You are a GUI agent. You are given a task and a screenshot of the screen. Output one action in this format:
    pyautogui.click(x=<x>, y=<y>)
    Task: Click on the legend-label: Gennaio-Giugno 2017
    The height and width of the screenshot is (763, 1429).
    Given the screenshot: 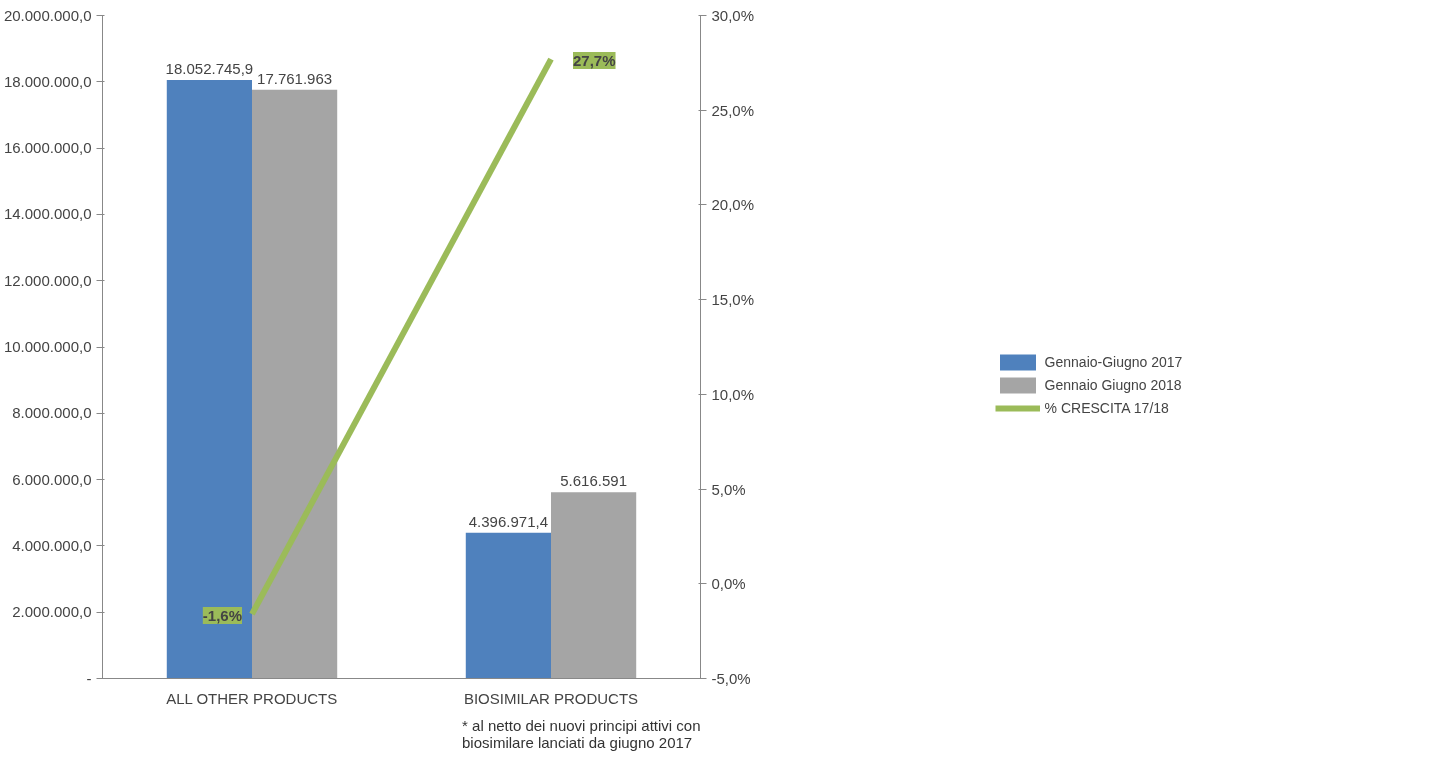 What is the action you would take?
    pyautogui.click(x=1113, y=362)
    